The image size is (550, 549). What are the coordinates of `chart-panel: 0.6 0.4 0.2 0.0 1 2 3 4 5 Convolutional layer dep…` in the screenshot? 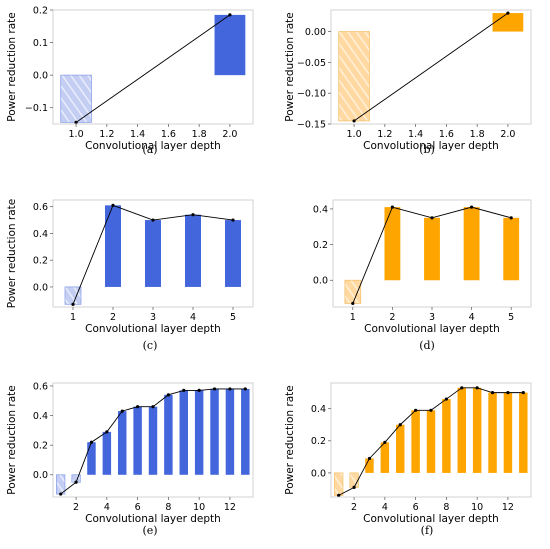 It's located at (130, 275).